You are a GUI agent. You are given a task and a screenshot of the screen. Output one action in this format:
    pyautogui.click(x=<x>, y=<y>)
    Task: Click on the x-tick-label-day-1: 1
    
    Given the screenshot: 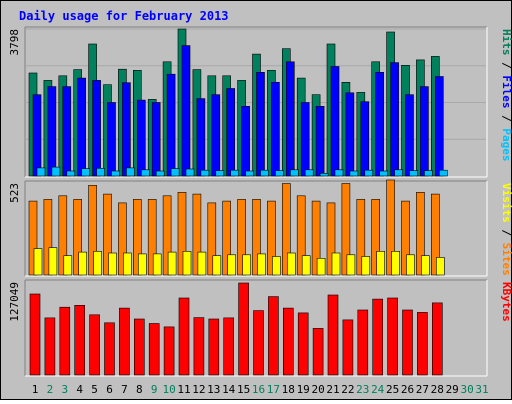 What is the action you would take?
    pyautogui.click(x=35, y=389)
    